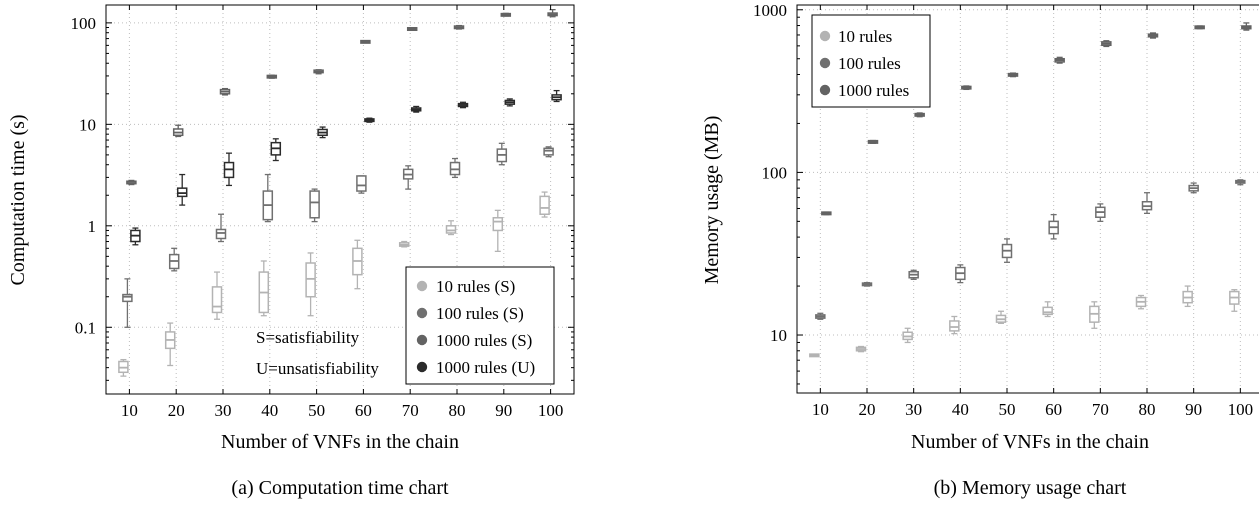  Describe the element at coordinates (276, 150) in the screenshot. I see `box-1000-rules-u--40` at that location.